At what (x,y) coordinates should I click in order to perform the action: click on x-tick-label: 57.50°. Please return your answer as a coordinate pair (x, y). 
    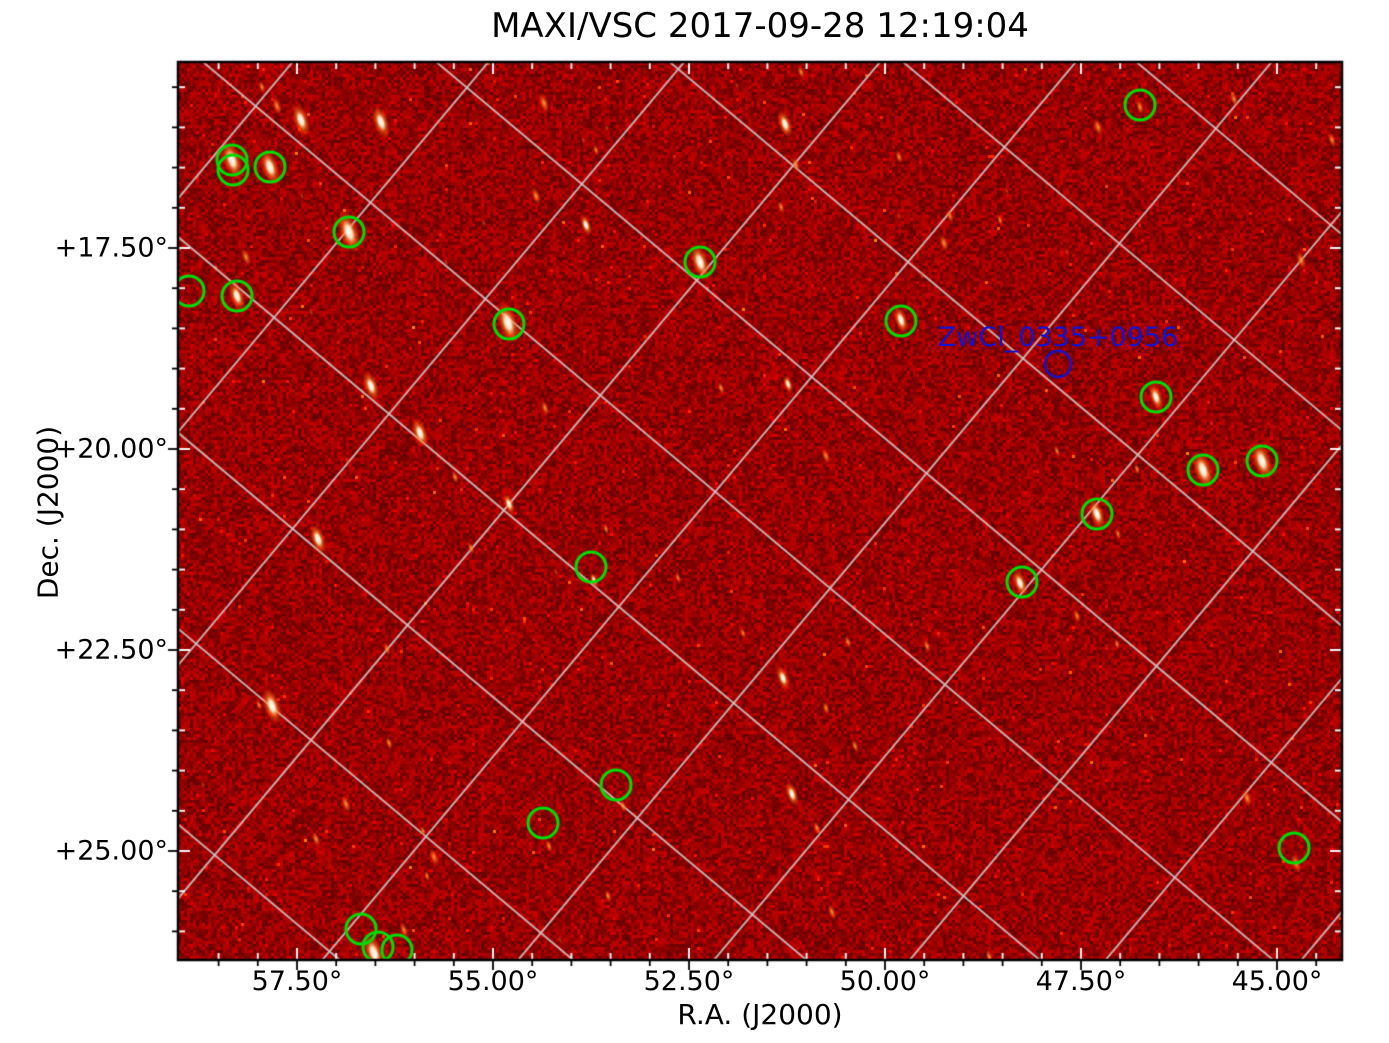
    Looking at the image, I should click on (297, 981).